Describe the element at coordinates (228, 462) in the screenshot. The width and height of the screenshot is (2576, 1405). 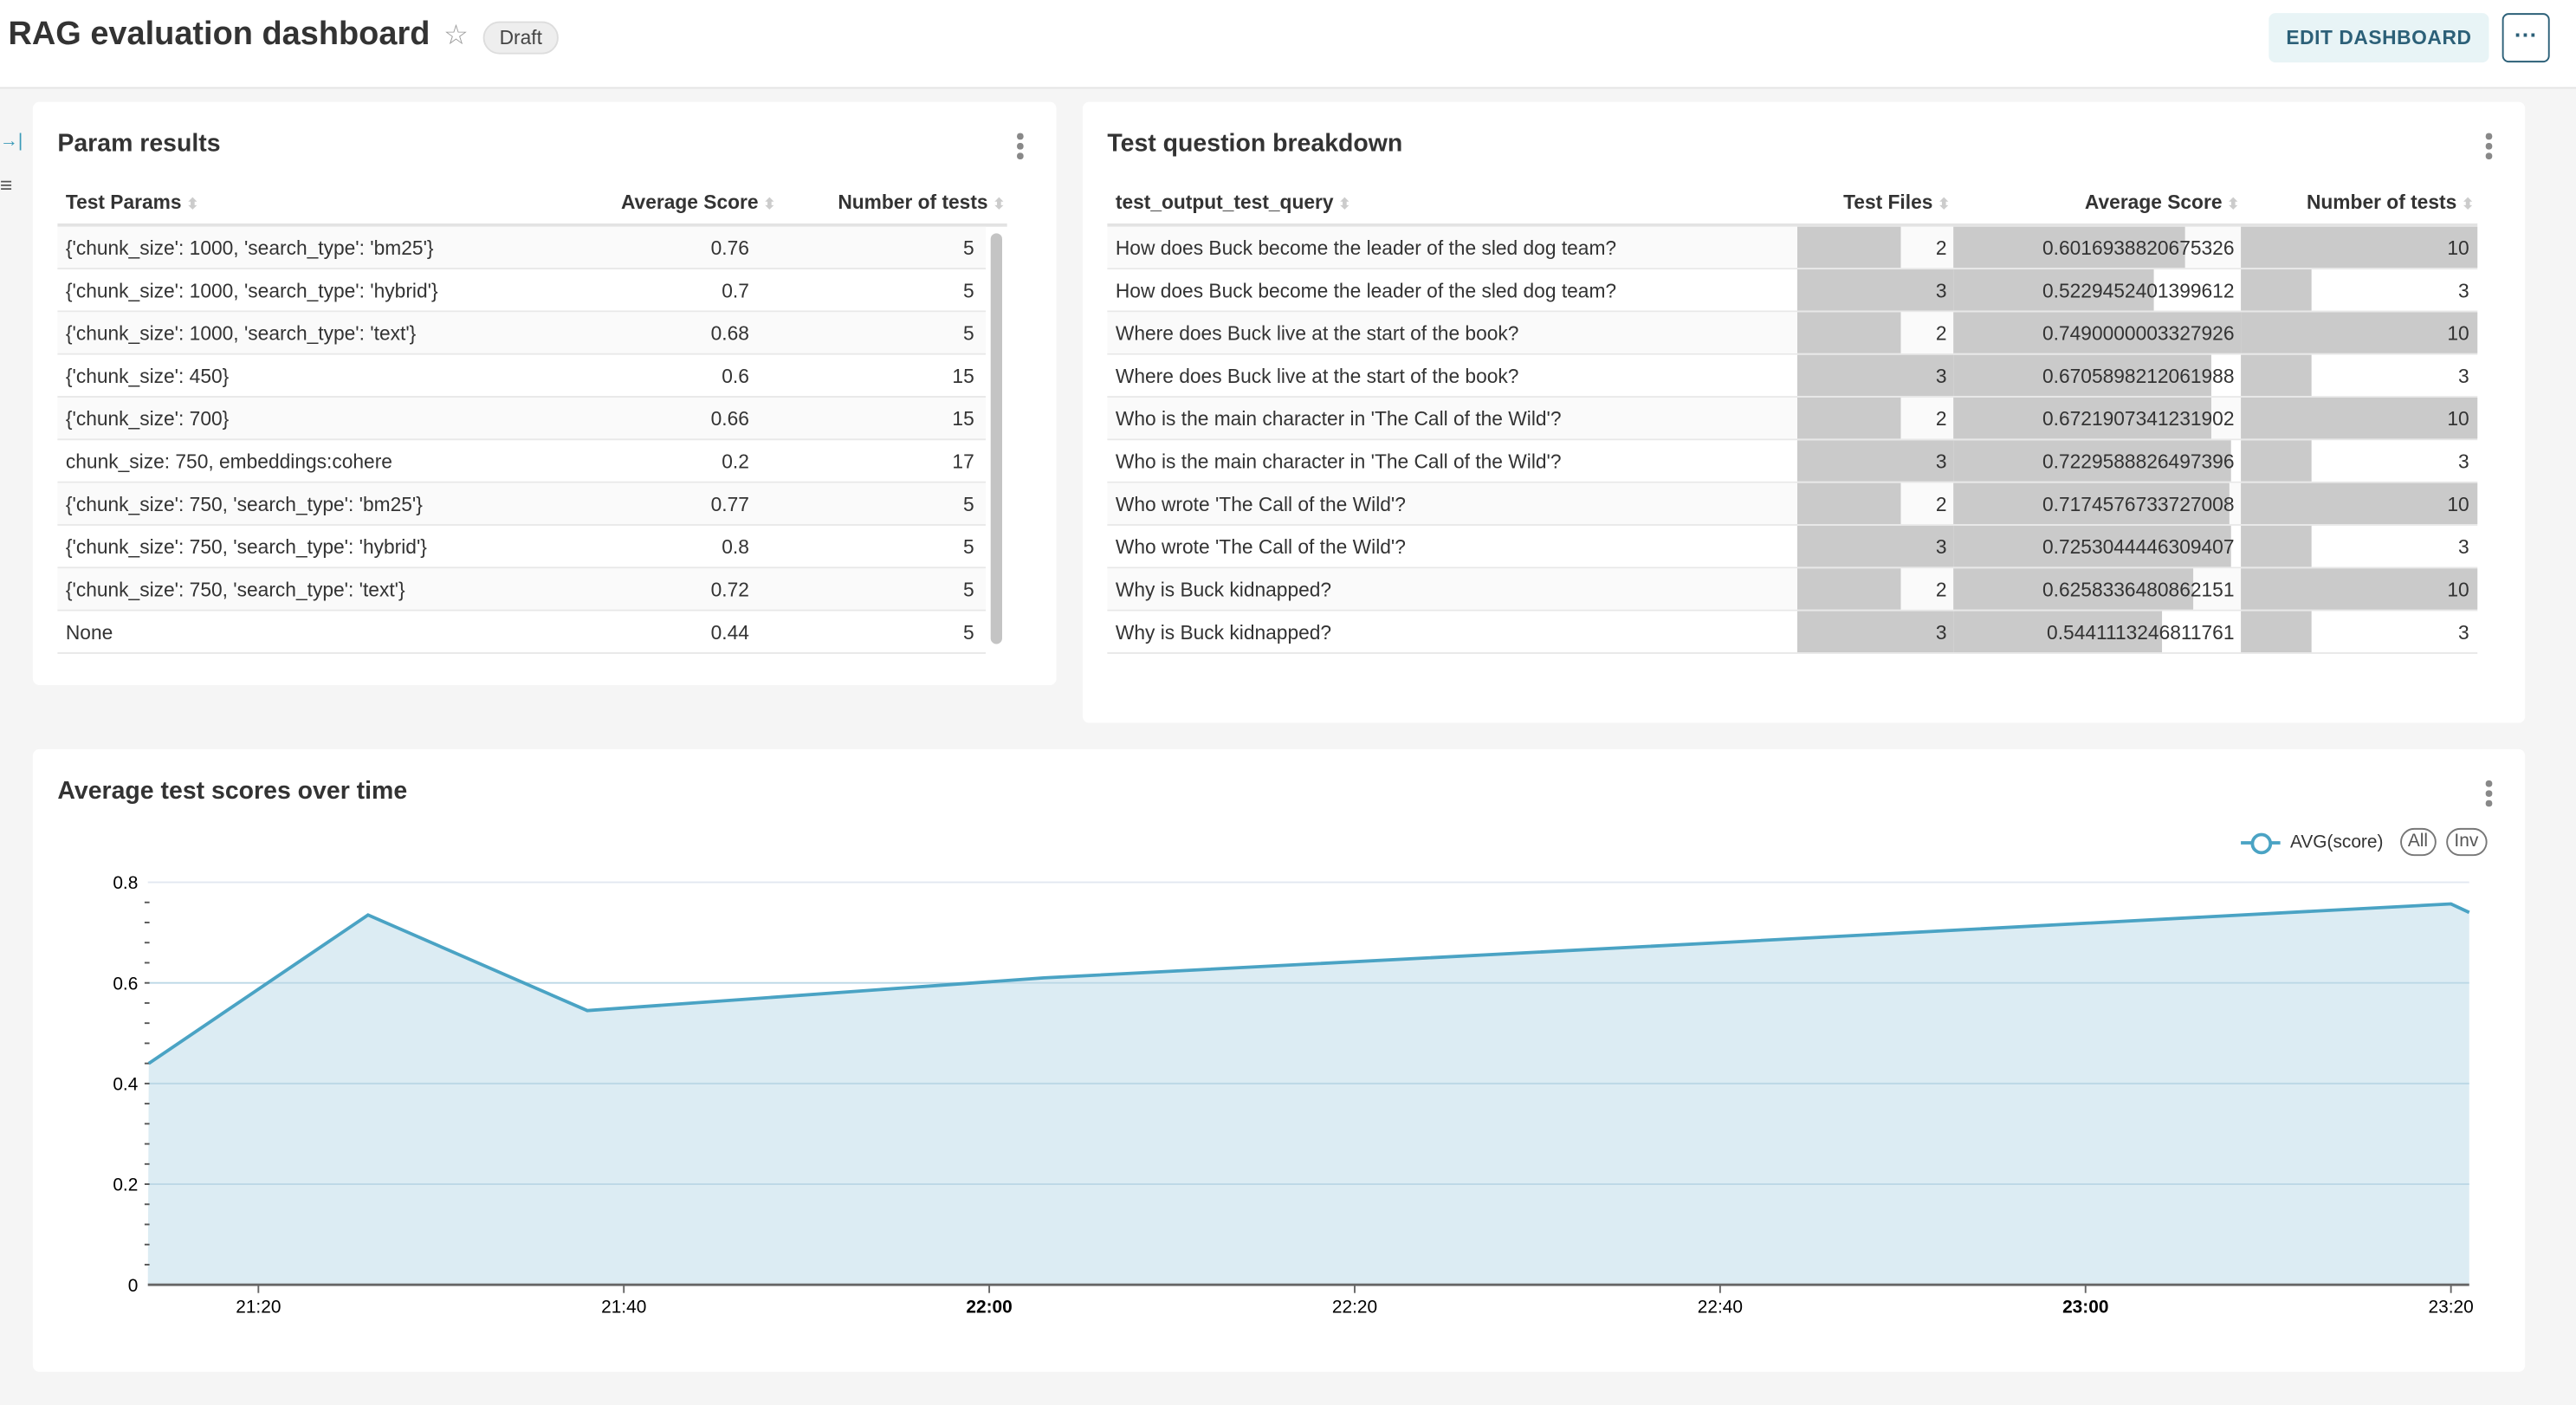
I see `cell-test-params: chunk_size: 750, embeddings:cohere` at that location.